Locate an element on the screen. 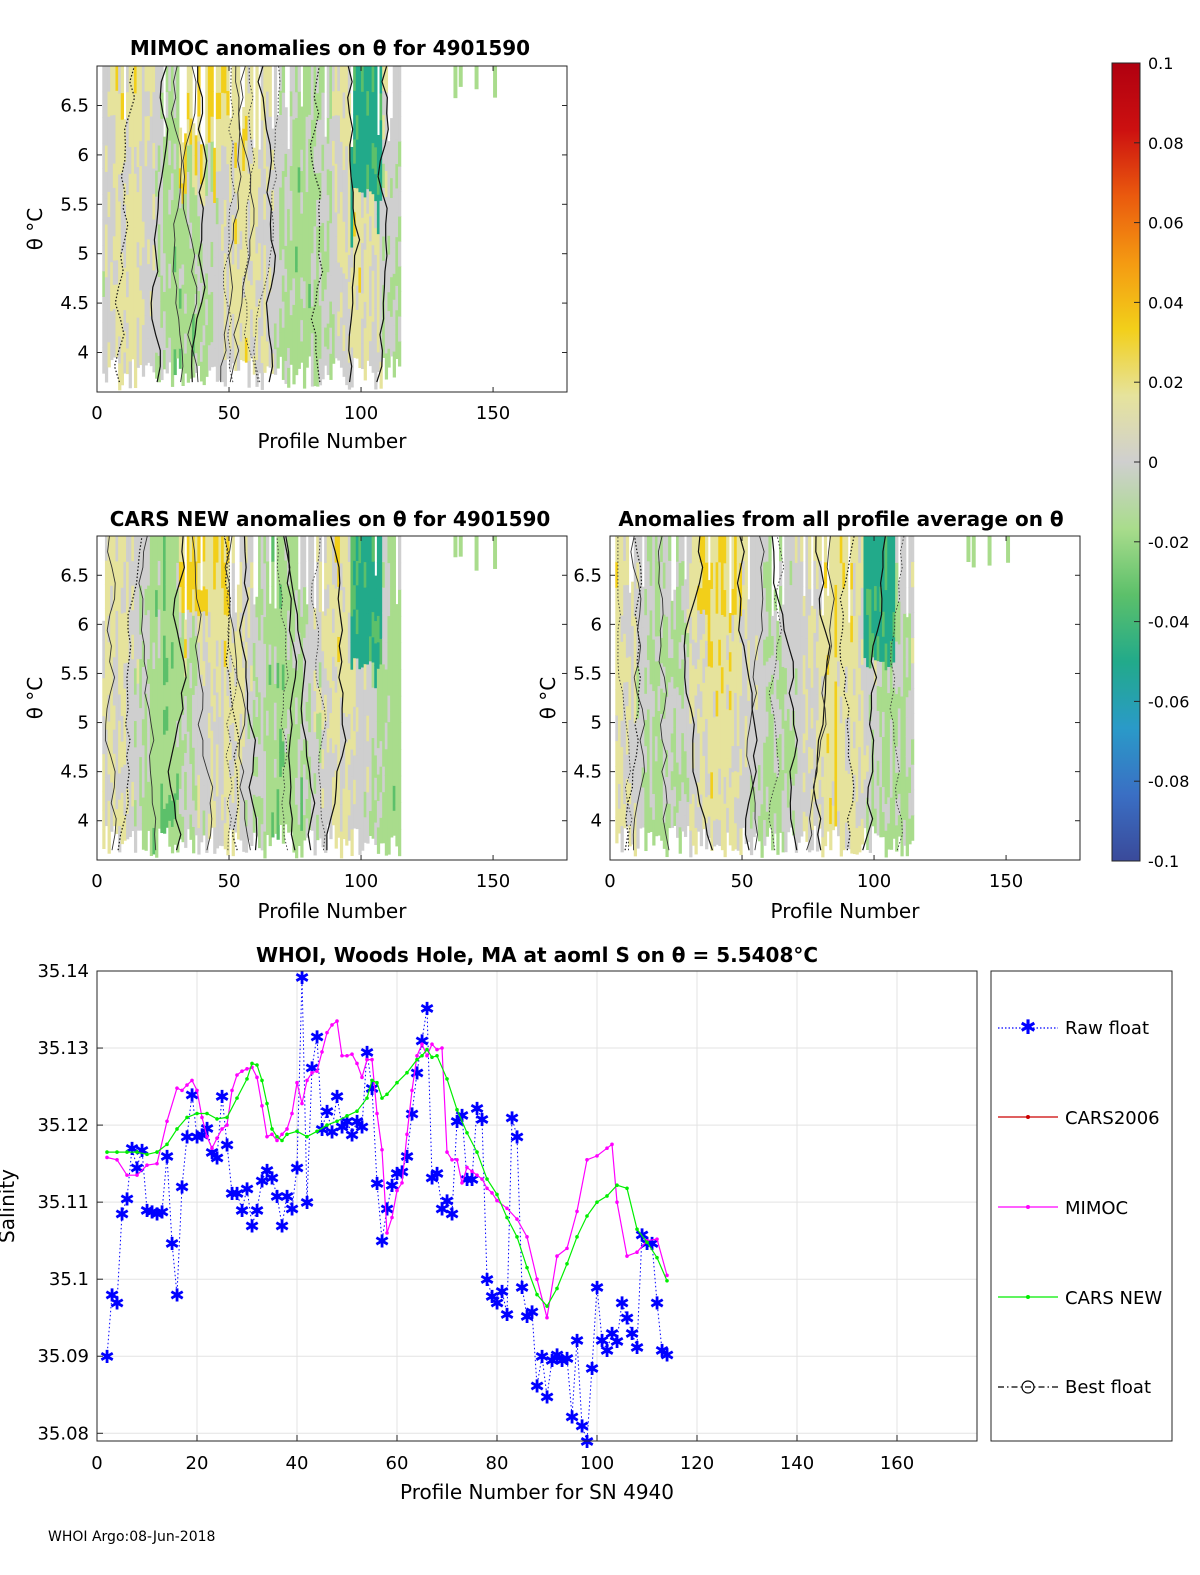 Image resolution: width=1200 pixels, height=1575 pixels. contour-line is located at coordinates (847, 693).